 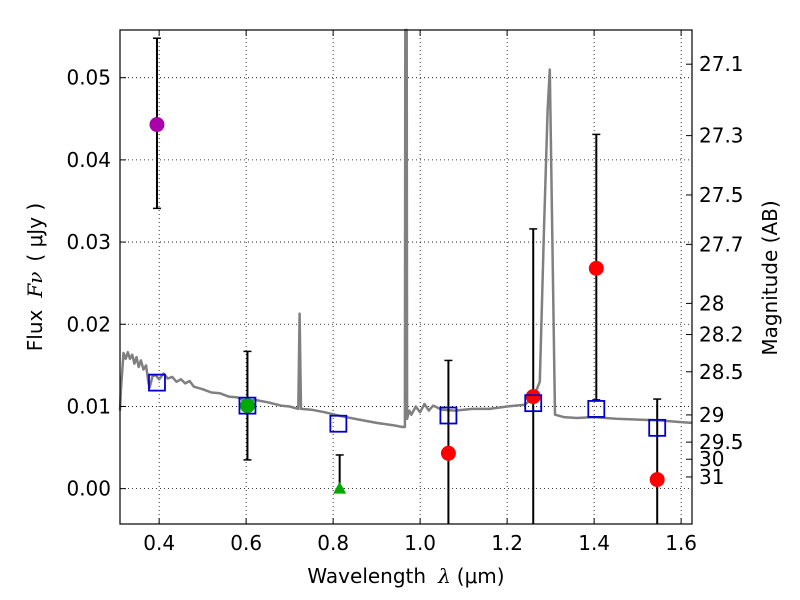 I want to click on y2-tick-label: 27.3, so click(x=721, y=136).